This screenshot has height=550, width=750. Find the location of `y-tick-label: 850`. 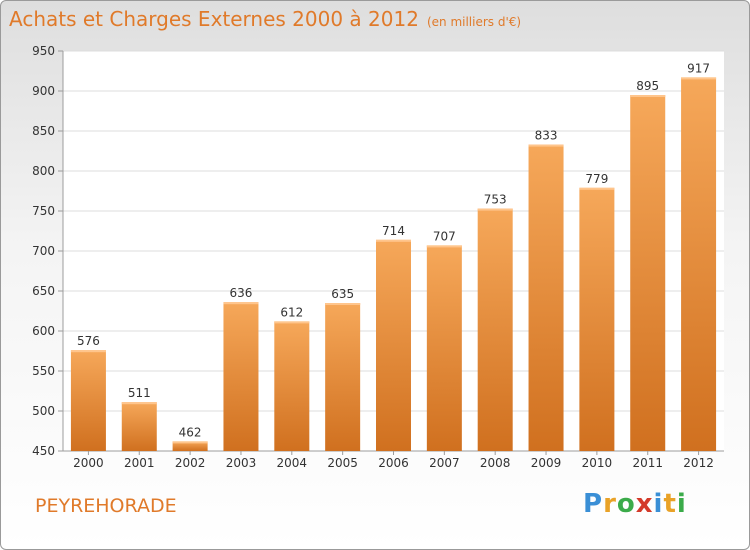

y-tick-label: 850 is located at coordinates (43, 131).